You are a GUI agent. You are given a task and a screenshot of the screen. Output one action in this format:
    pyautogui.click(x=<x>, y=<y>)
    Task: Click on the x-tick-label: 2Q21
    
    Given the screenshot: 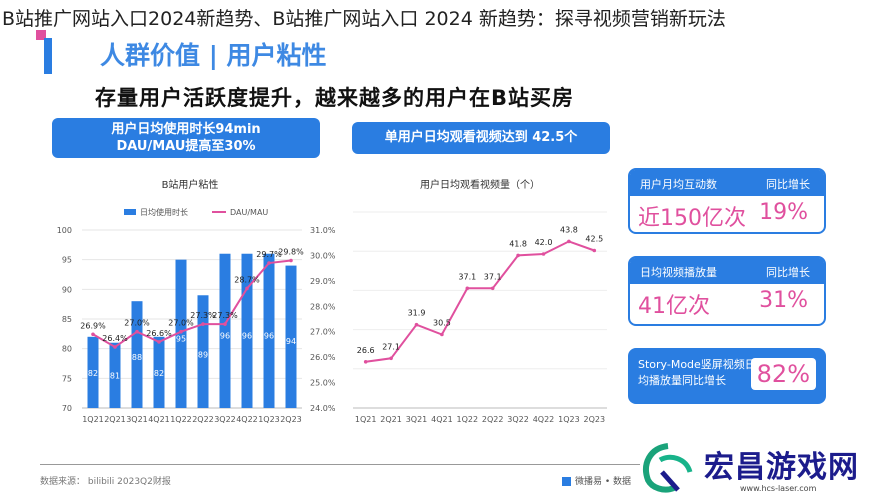 What is the action you would take?
    pyautogui.click(x=391, y=419)
    